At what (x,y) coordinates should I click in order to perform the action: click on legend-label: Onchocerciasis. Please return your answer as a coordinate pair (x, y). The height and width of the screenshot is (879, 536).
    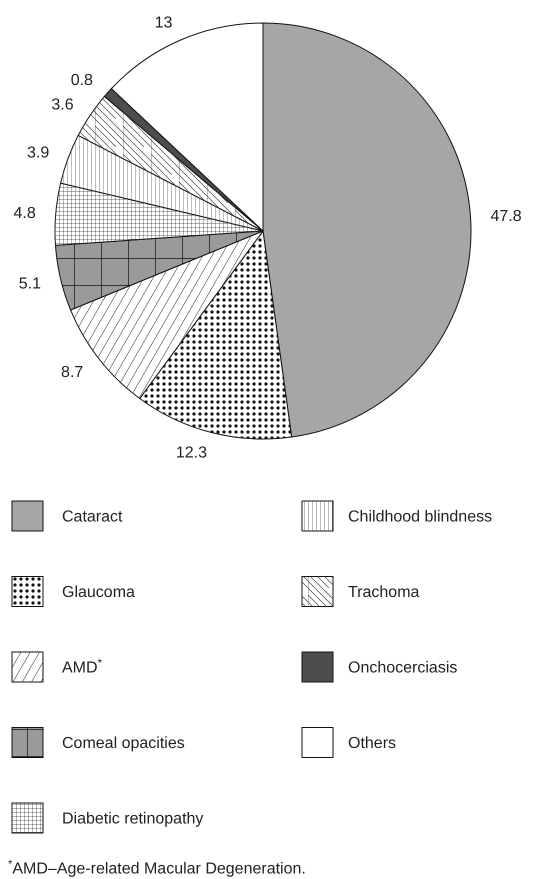
    Looking at the image, I should click on (403, 668).